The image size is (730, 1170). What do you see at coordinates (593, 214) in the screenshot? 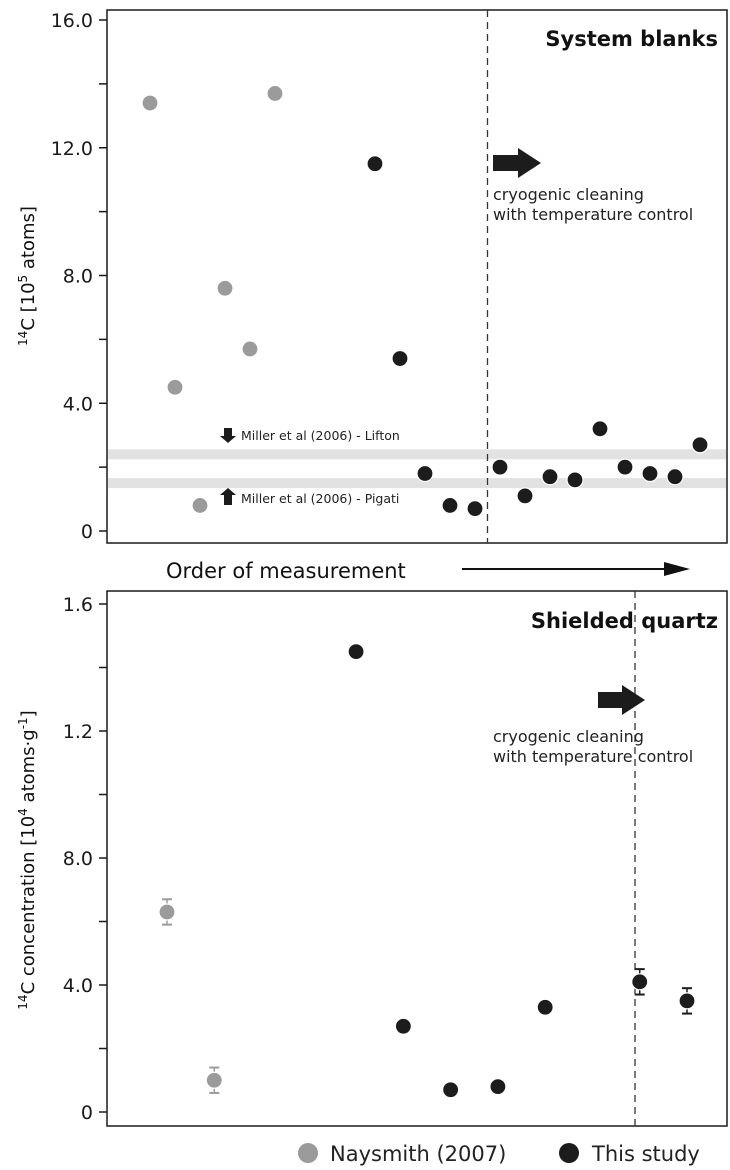
I see `system-blanks-annotation-line2: with temperature control` at bounding box center [593, 214].